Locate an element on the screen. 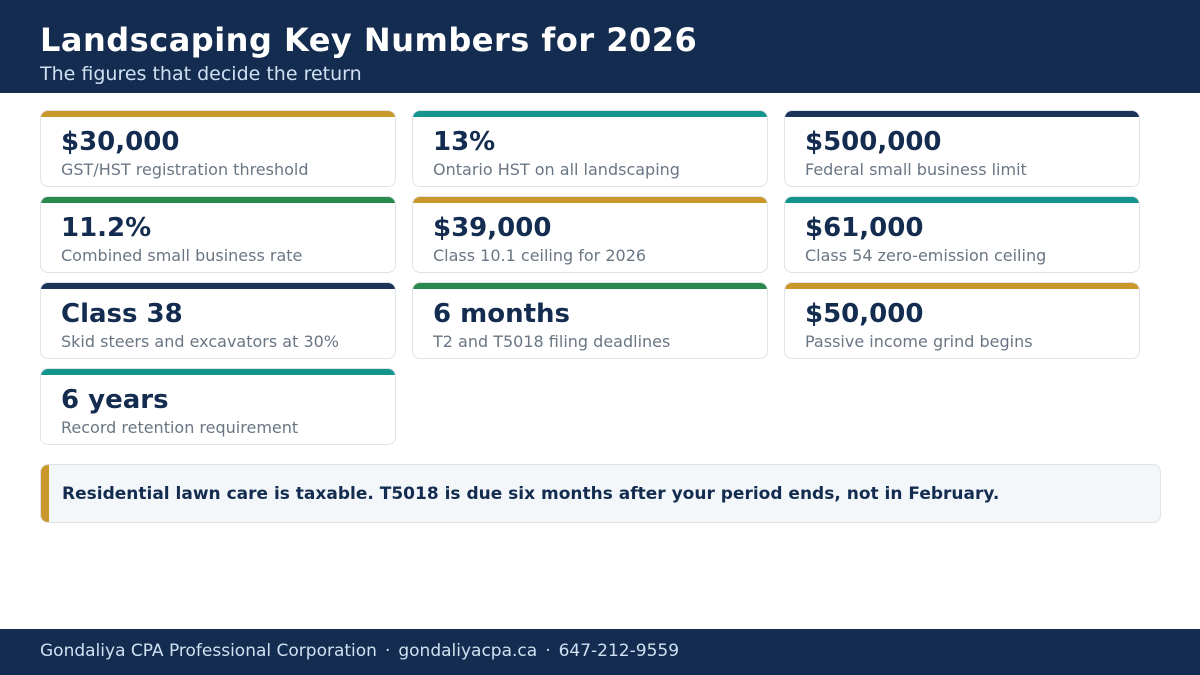 The image size is (1200, 675). stat-label: Class 54 zero-emission ceiling is located at coordinates (926, 255).